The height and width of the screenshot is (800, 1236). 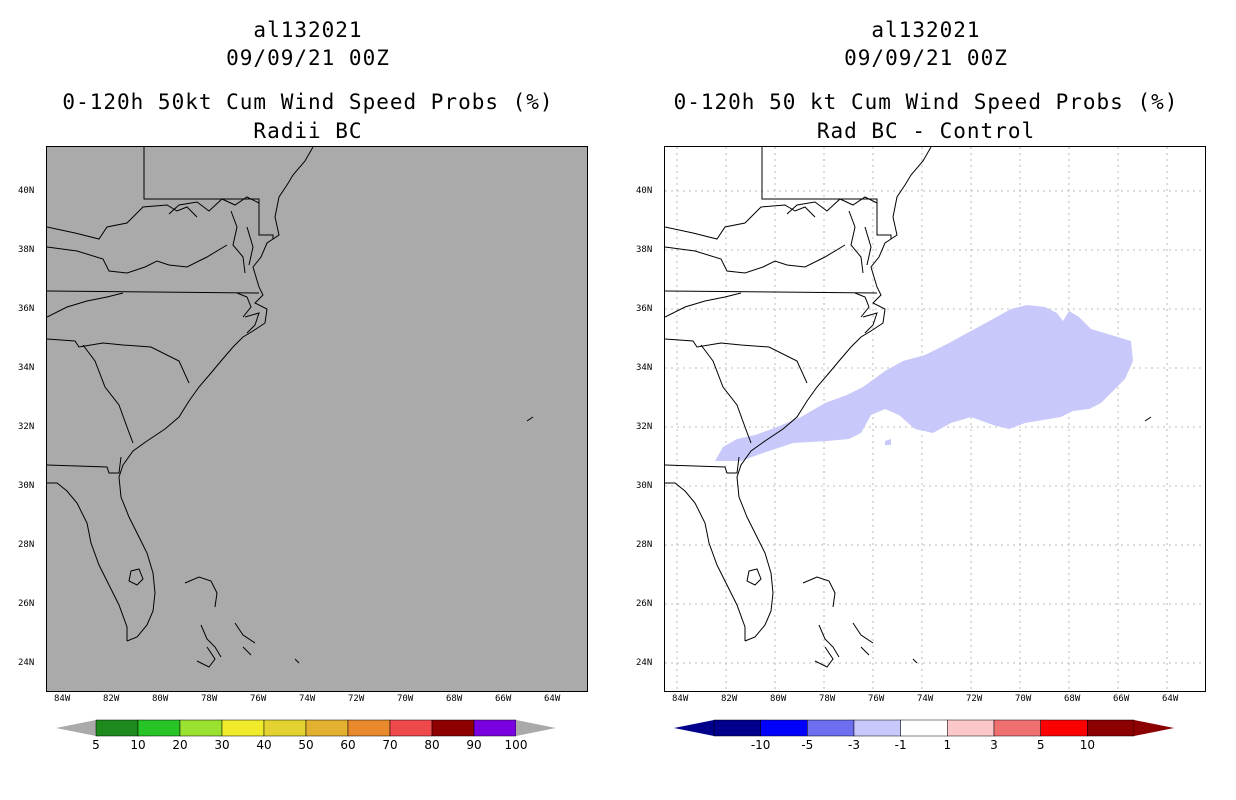 What do you see at coordinates (222, 745) in the screenshot?
I see `colorbar-label: 30` at bounding box center [222, 745].